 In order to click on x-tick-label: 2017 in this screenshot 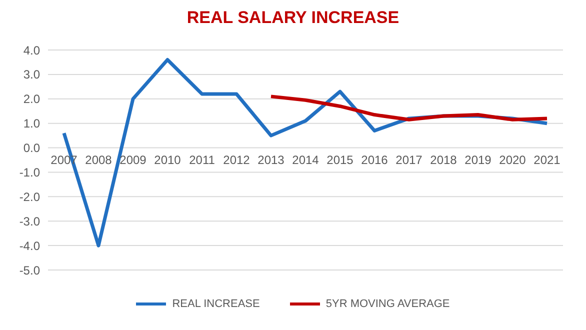, I will do `click(409, 159)`.